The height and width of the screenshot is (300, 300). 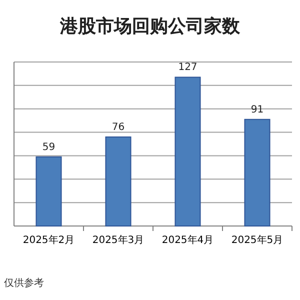 I want to click on x-tick-label: 2025年4月, so click(x=188, y=240).